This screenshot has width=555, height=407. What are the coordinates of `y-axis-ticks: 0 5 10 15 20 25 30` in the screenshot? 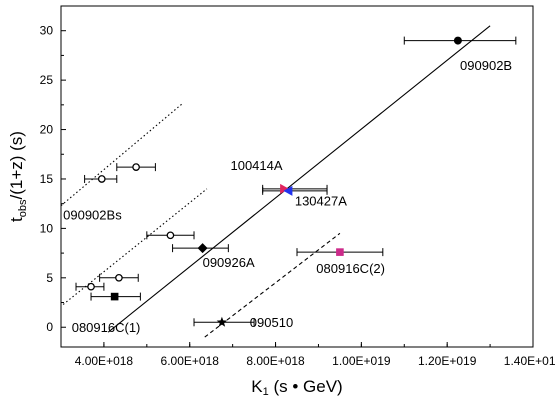 It's located at (53, 179).